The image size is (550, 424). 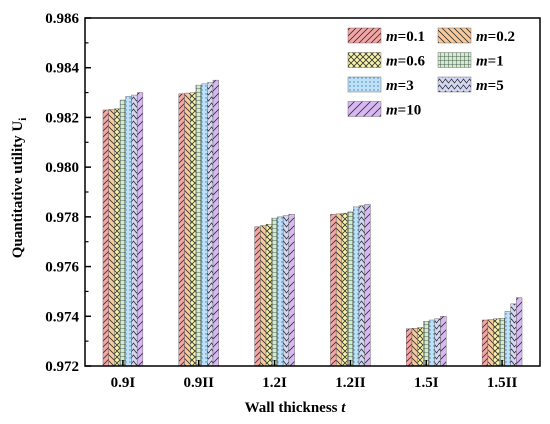 I want to click on legend-item: m=0.1, so click(x=386, y=36).